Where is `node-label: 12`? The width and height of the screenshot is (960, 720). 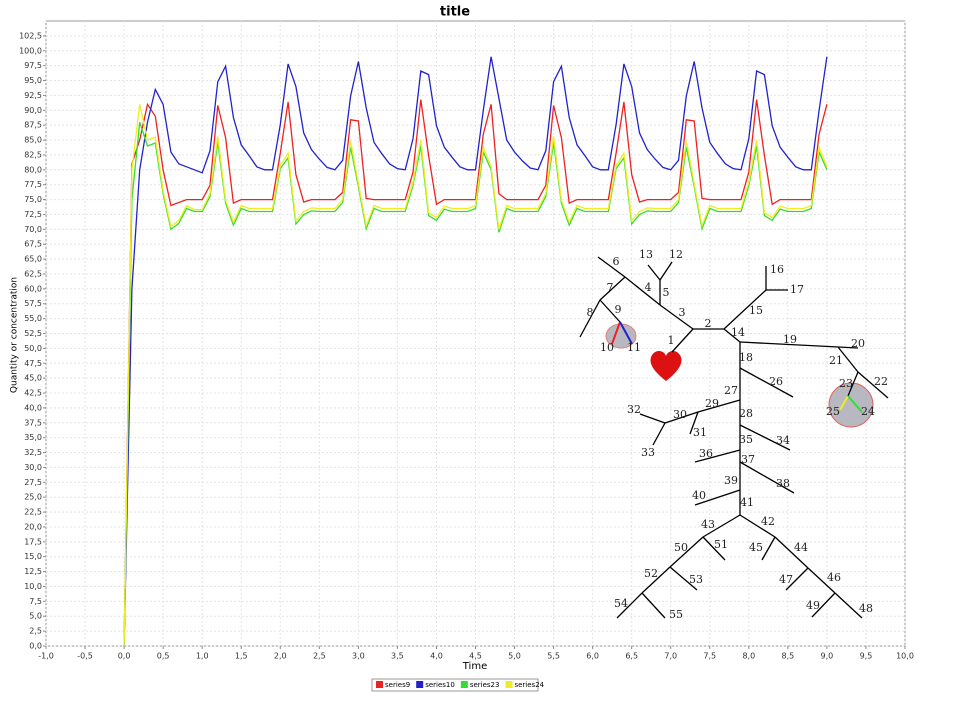
node-label: 12 is located at coordinates (676, 254).